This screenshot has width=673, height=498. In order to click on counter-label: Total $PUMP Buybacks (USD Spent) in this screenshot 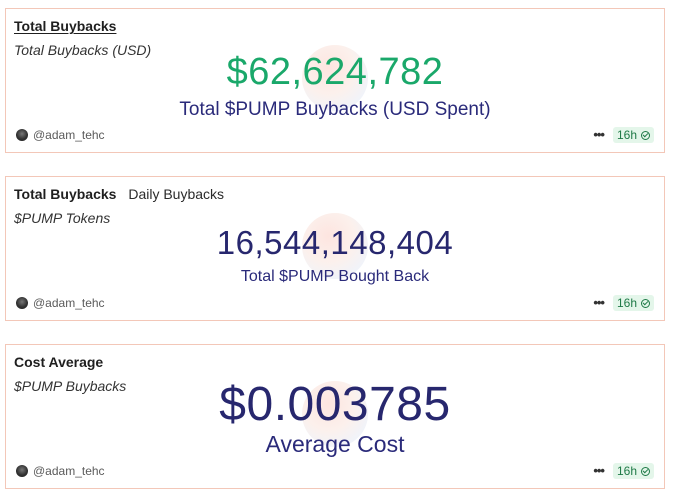, I will do `click(335, 109)`.